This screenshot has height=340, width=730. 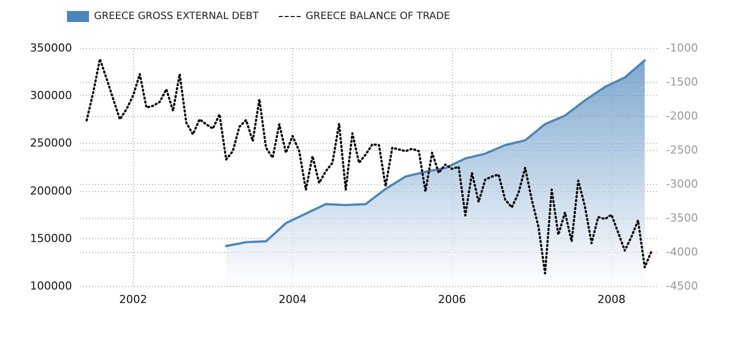 What do you see at coordinates (51, 191) in the screenshot?
I see `y-tick-label: 200000` at bounding box center [51, 191].